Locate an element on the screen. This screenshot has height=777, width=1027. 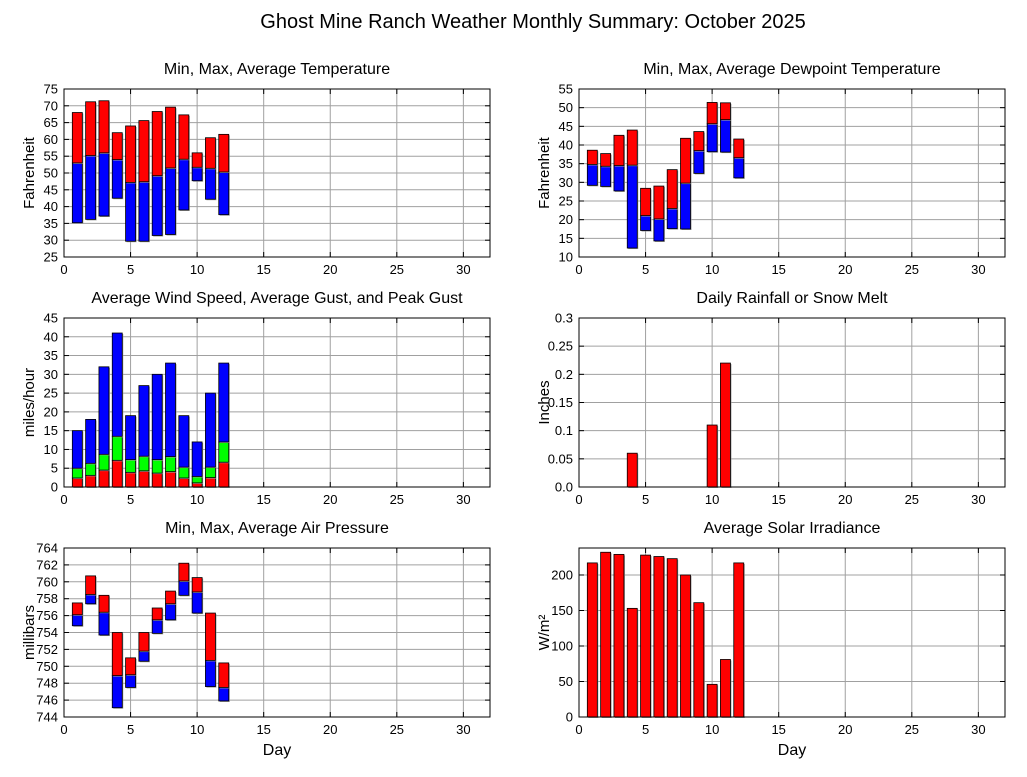
y-tick-label: 0.15 is located at coordinates (560, 402).